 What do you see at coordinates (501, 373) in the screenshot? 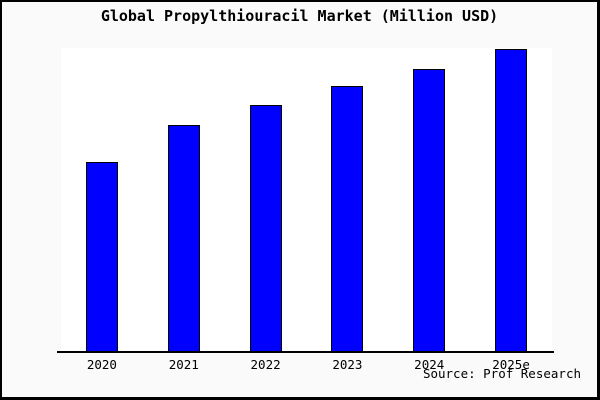
I see `source-credit: Source: Prof Research` at bounding box center [501, 373].